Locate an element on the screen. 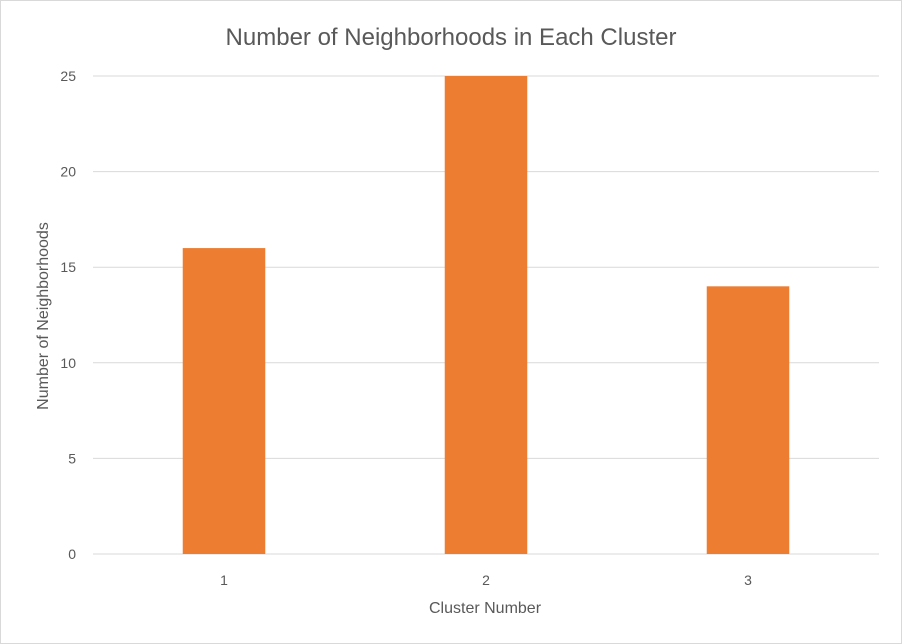 The image size is (902, 644). y-tick-label: 15 is located at coordinates (68, 267).